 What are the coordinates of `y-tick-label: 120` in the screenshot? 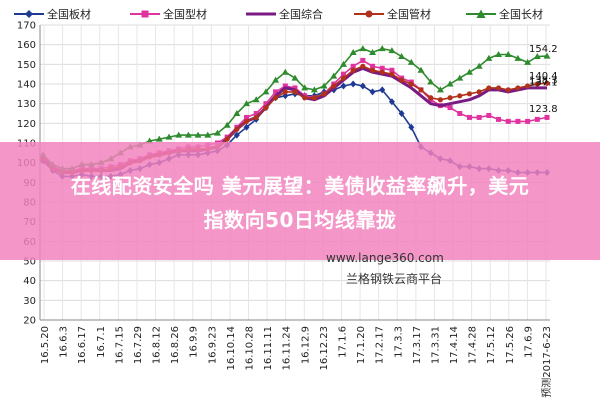 It's located at (26, 124).